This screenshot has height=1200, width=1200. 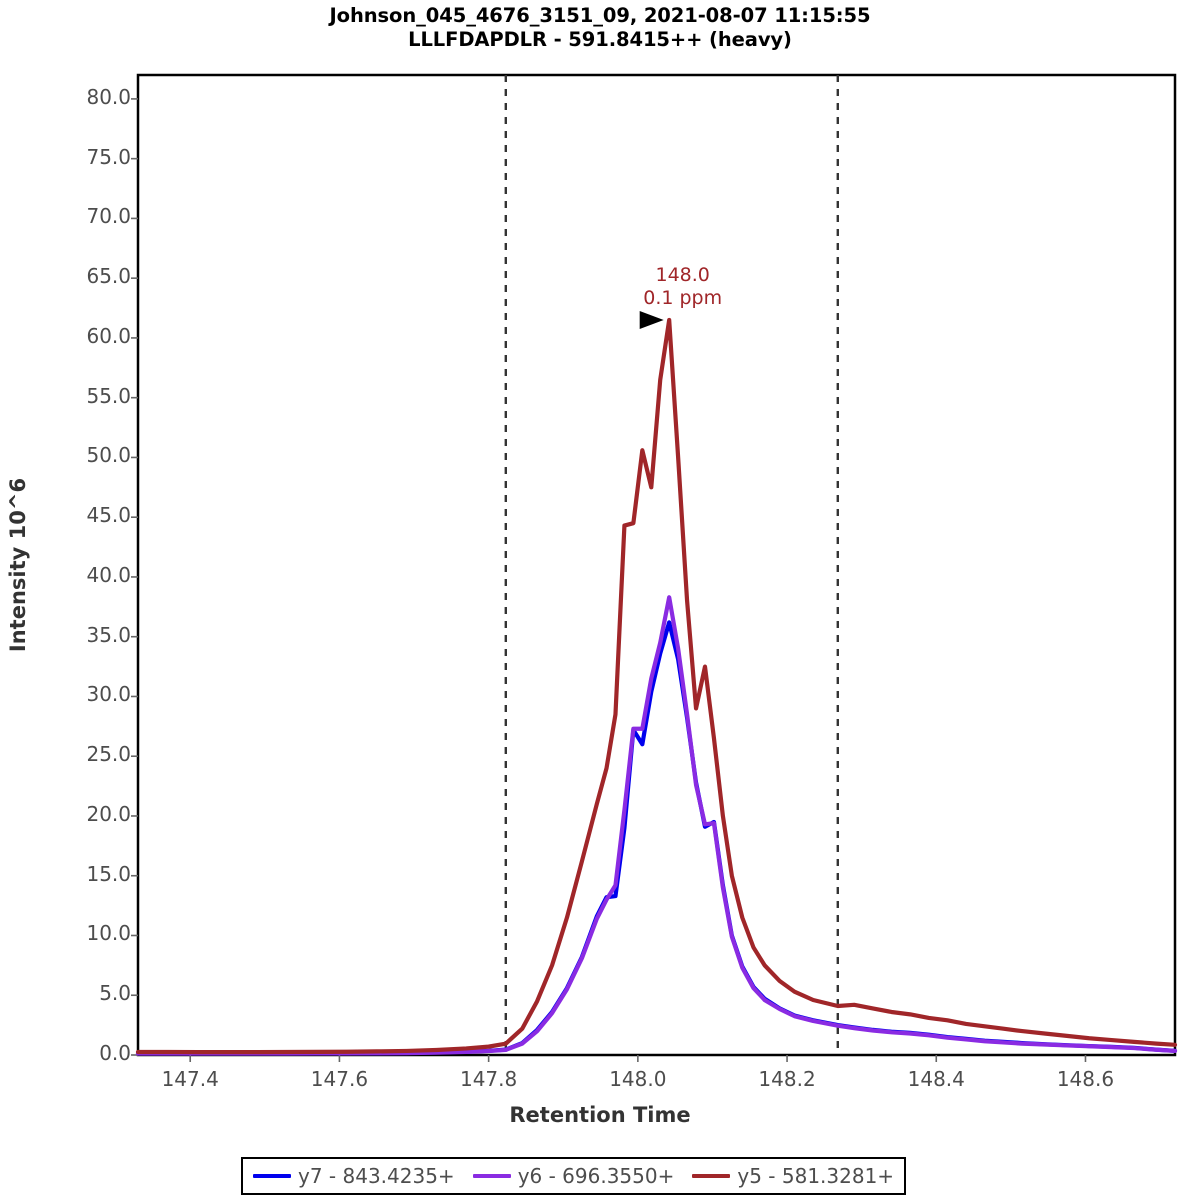 I want to click on x-tick-label: 148.0, so click(x=638, y=1079).